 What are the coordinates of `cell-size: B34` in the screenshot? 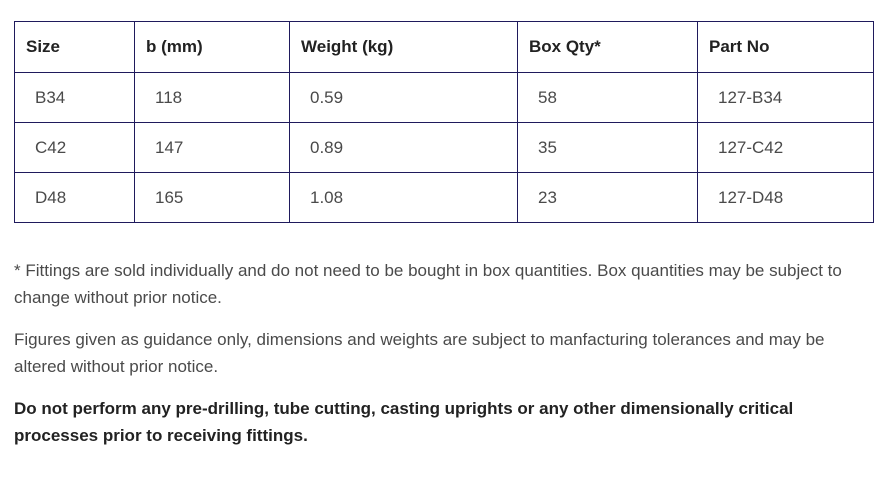 It's located at (74, 97).